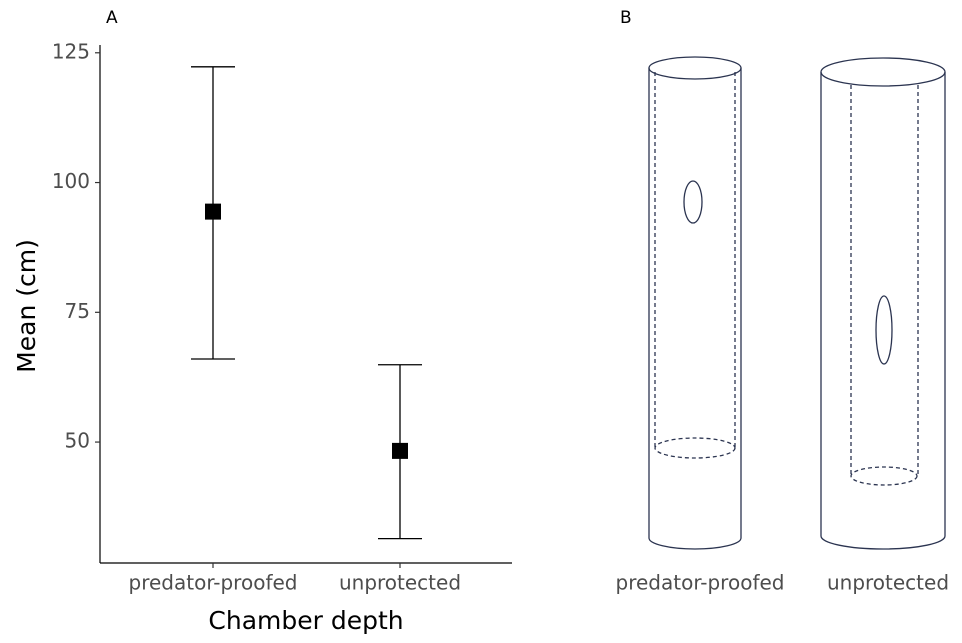  Describe the element at coordinates (888, 583) in the screenshot. I see `diagram-label: unprotected` at that location.